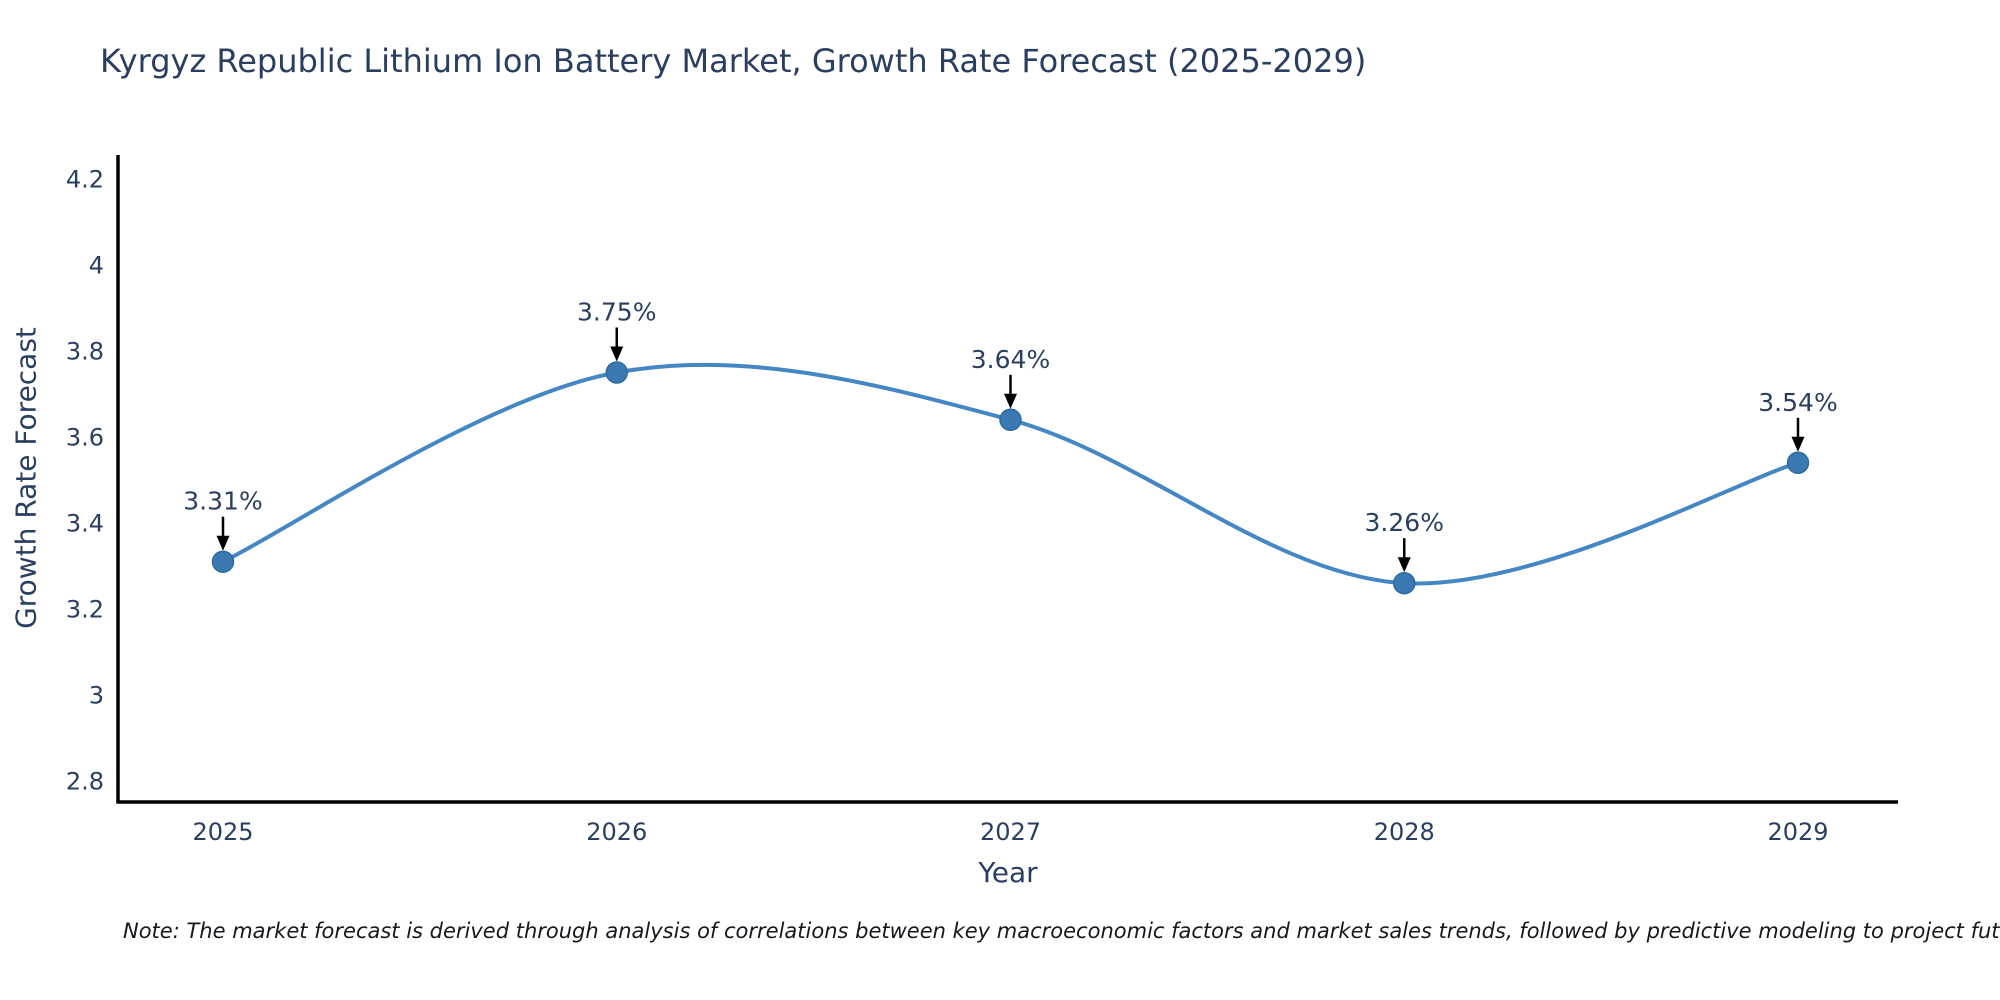  What do you see at coordinates (1008, 872) in the screenshot?
I see `x-axis-title: Year` at bounding box center [1008, 872].